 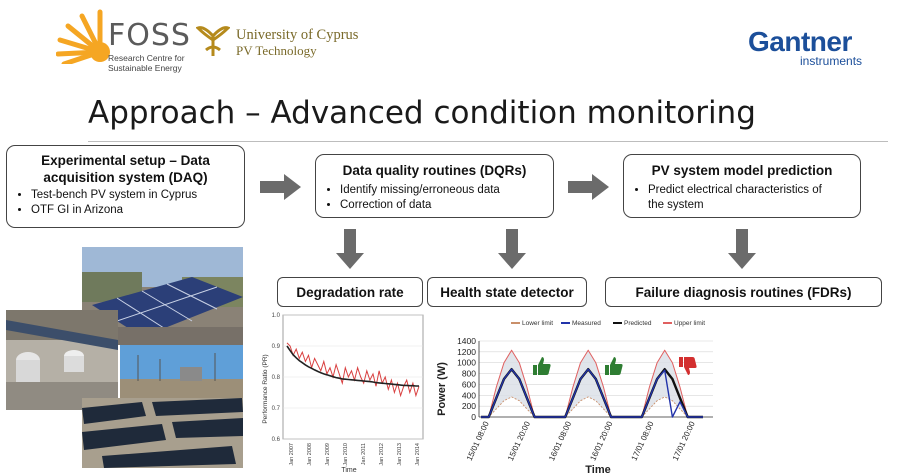 What do you see at coordinates (469, 406) in the screenshot?
I see `pow-ytick-label: 200` at bounding box center [469, 406].